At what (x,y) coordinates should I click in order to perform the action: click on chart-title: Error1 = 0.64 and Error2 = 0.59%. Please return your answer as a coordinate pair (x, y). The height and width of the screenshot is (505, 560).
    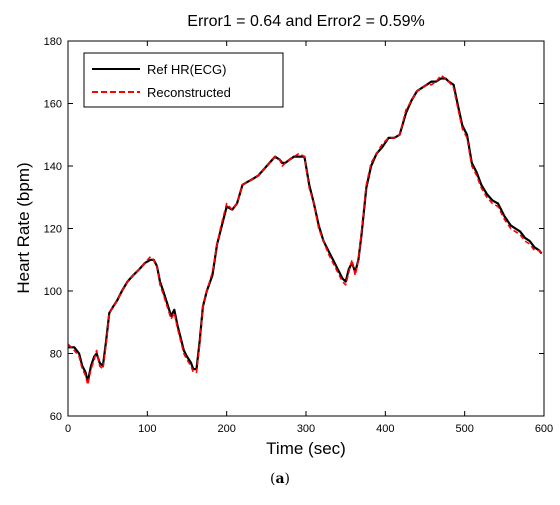
    Looking at the image, I should click on (305, 21).